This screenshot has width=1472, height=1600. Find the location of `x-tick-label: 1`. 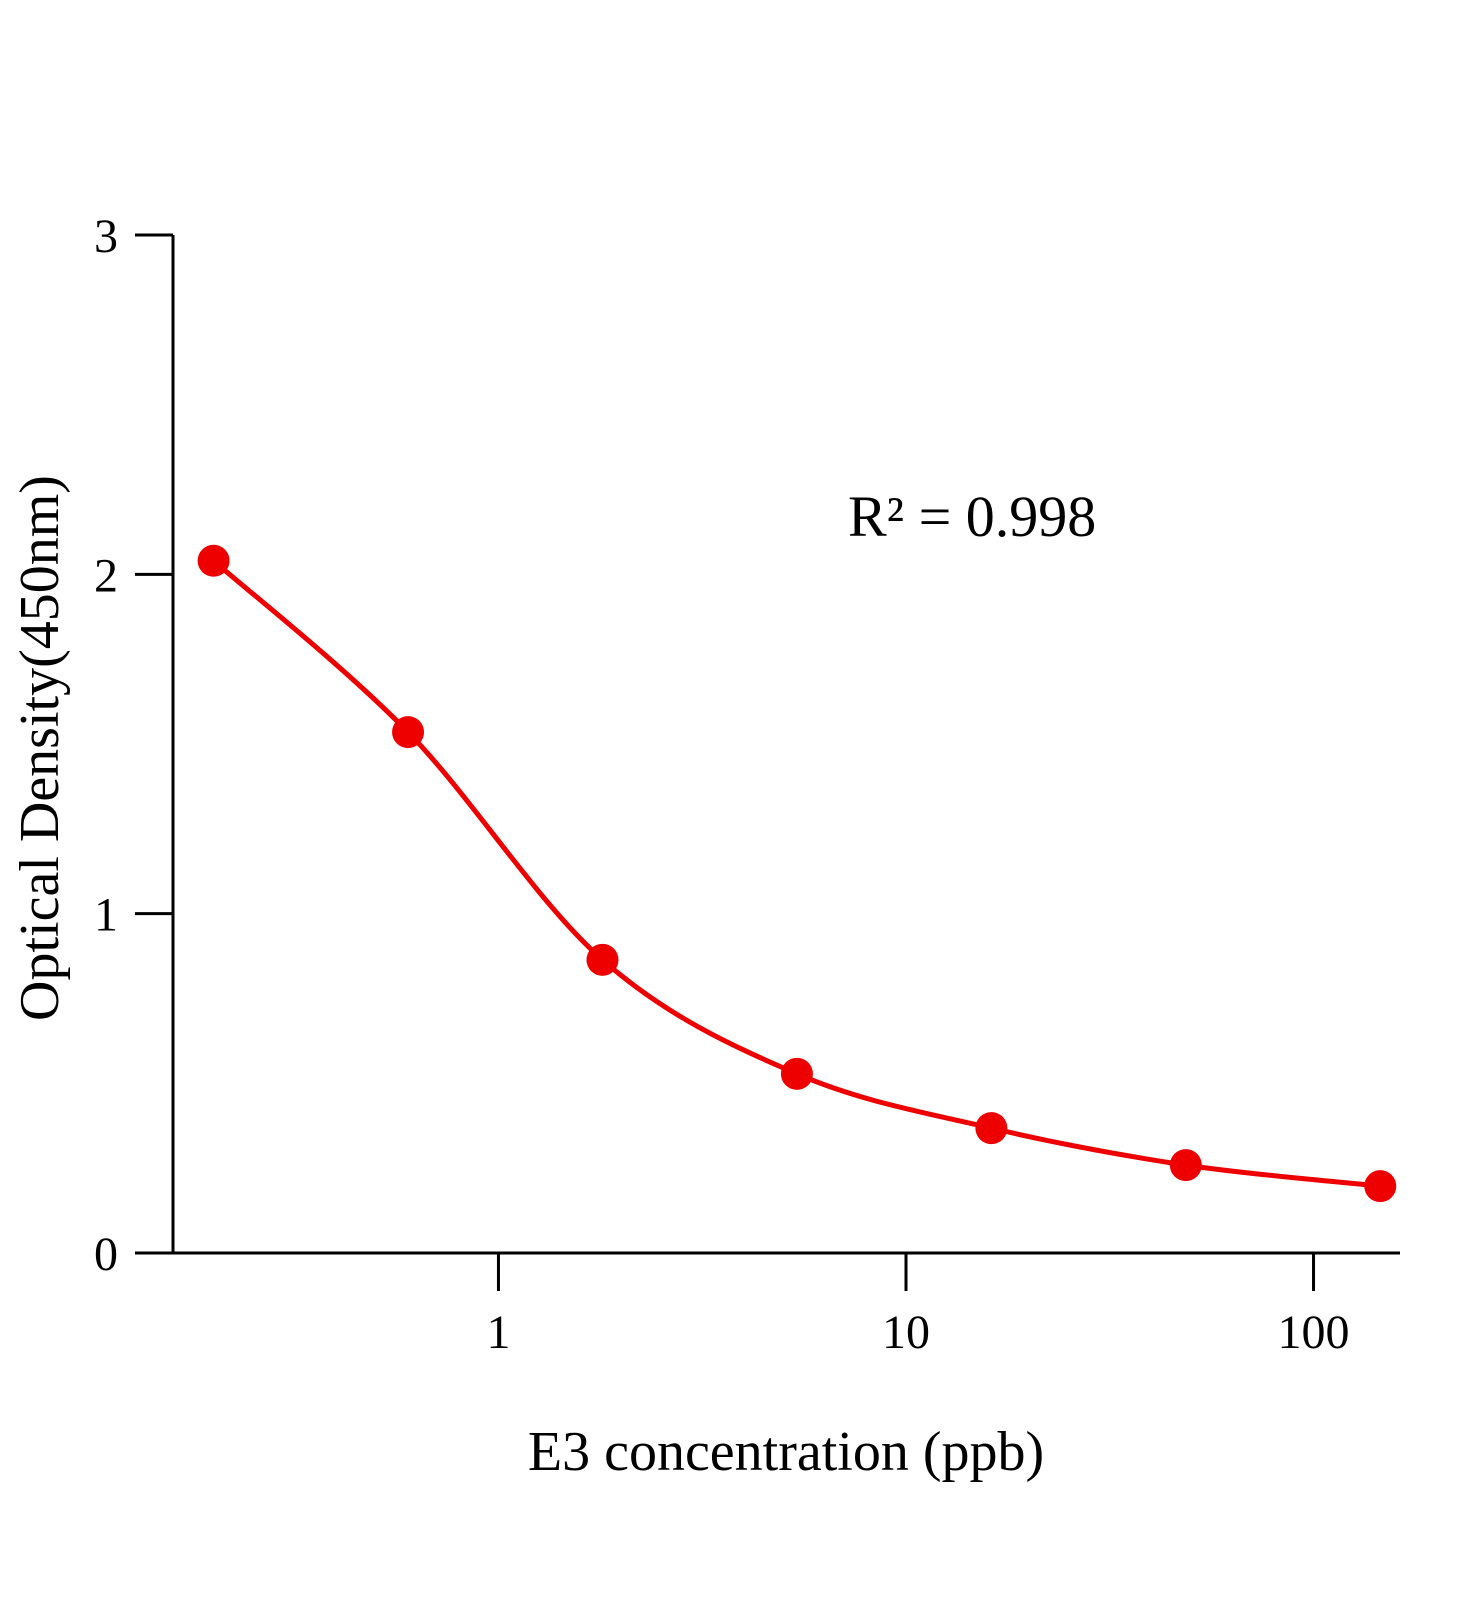

x-tick-label: 1 is located at coordinates (498, 1332).